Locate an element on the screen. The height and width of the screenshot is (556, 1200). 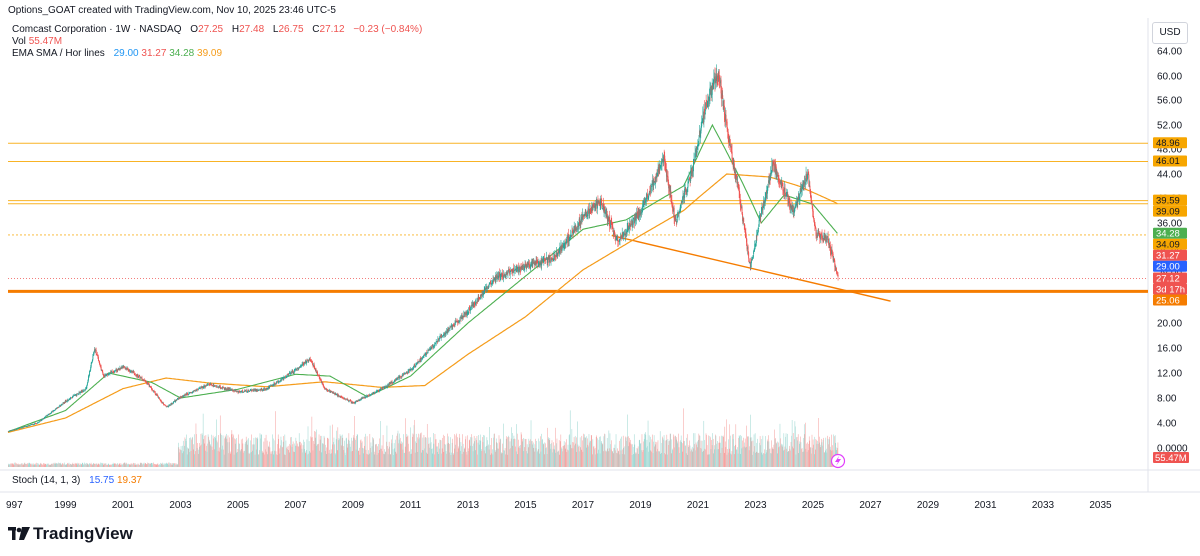
price-label-text: 3d 17h is located at coordinates (1170, 289).